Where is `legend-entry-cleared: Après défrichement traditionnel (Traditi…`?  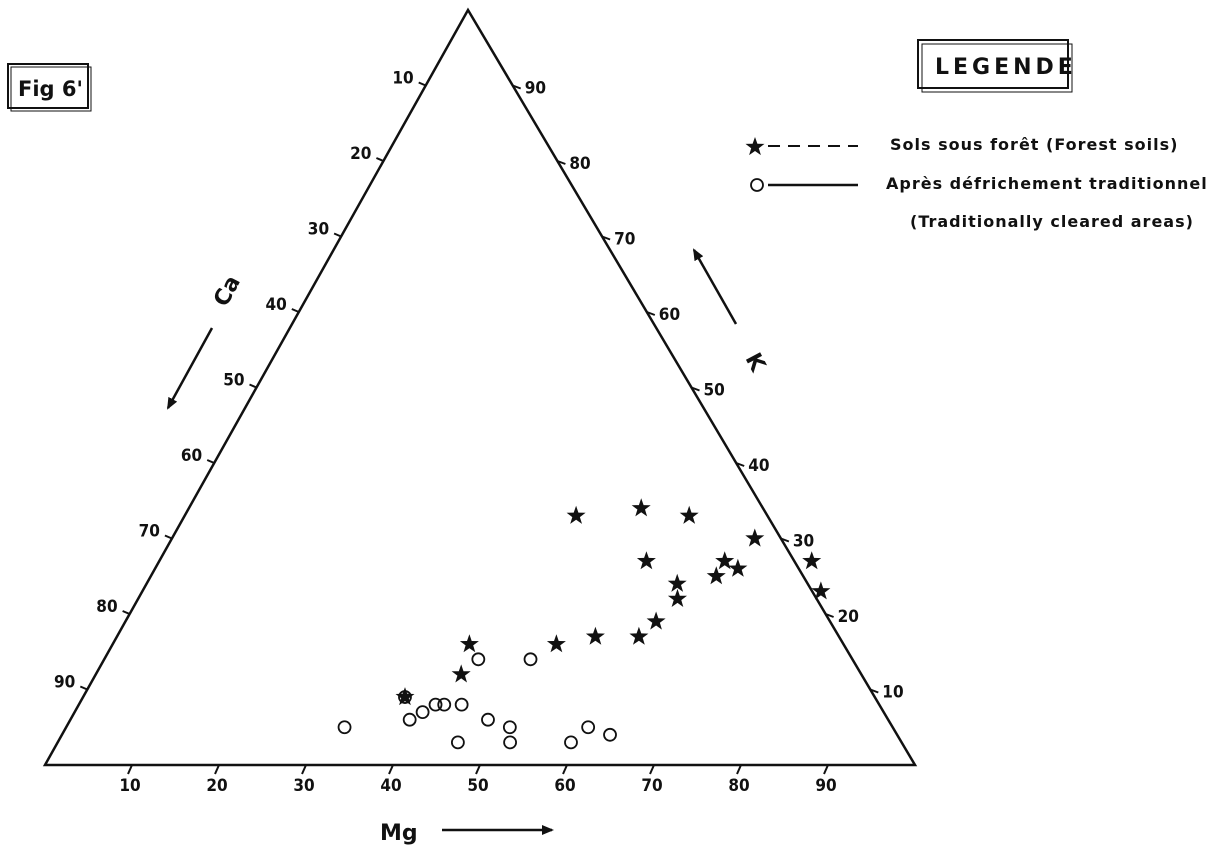
legend-entry-cleared: Après défrichement traditionnel (Traditi… is located at coordinates (979, 202).